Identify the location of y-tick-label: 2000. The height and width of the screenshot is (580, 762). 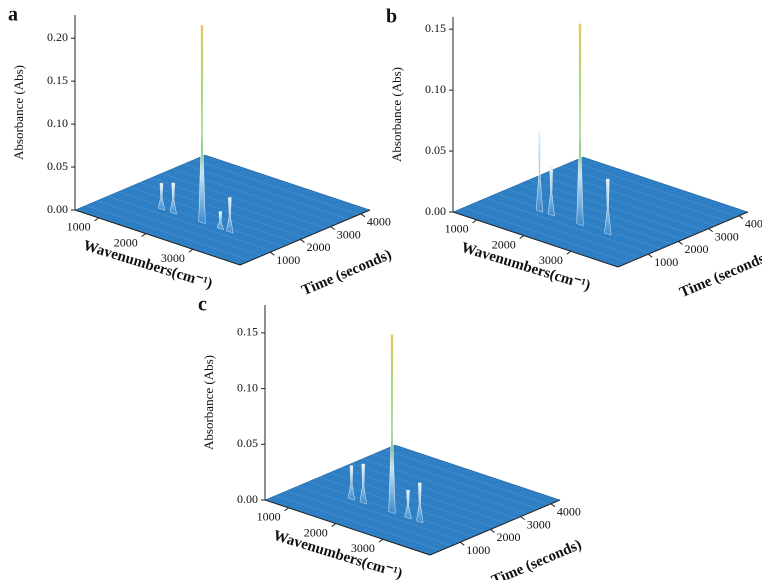
(508, 537).